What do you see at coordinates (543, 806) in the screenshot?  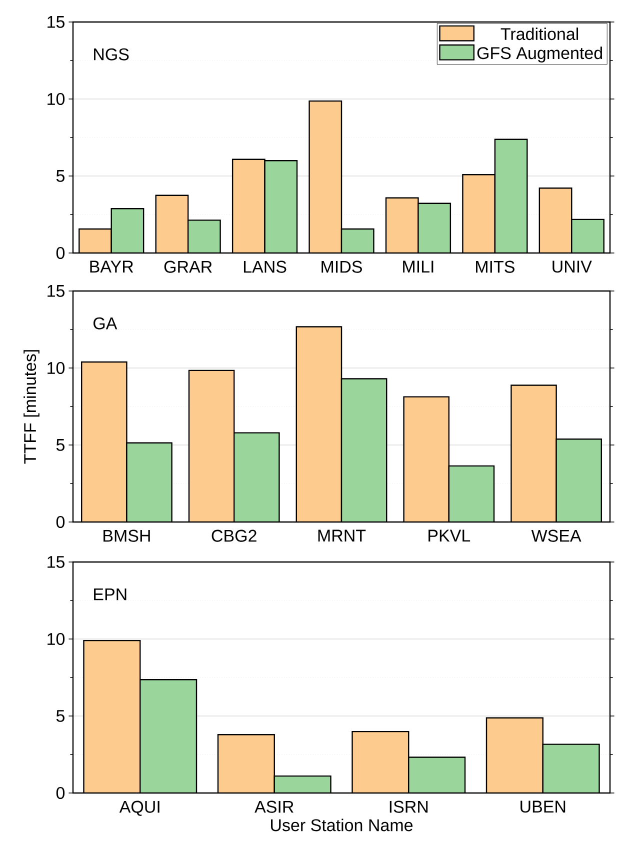 I see `x-tick-label: UBEN` at bounding box center [543, 806].